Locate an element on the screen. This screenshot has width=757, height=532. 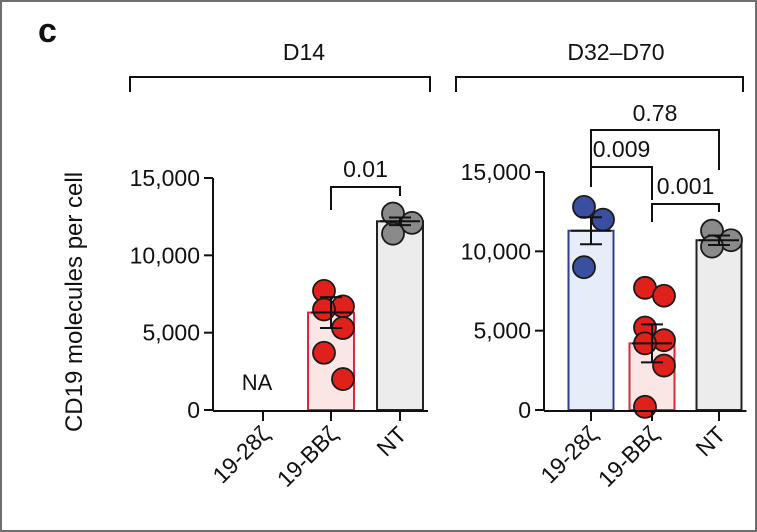
group-label: D32–D70 is located at coordinates (615, 52).